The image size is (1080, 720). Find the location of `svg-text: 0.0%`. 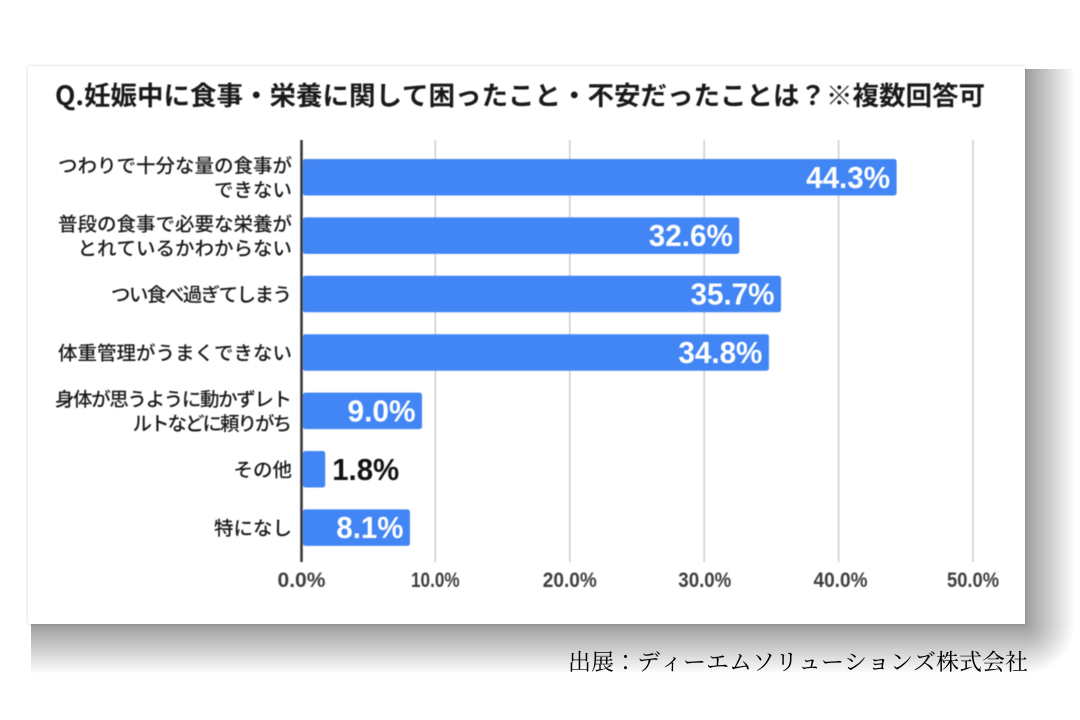

svg-text: 0.0% is located at coordinates (302, 580).